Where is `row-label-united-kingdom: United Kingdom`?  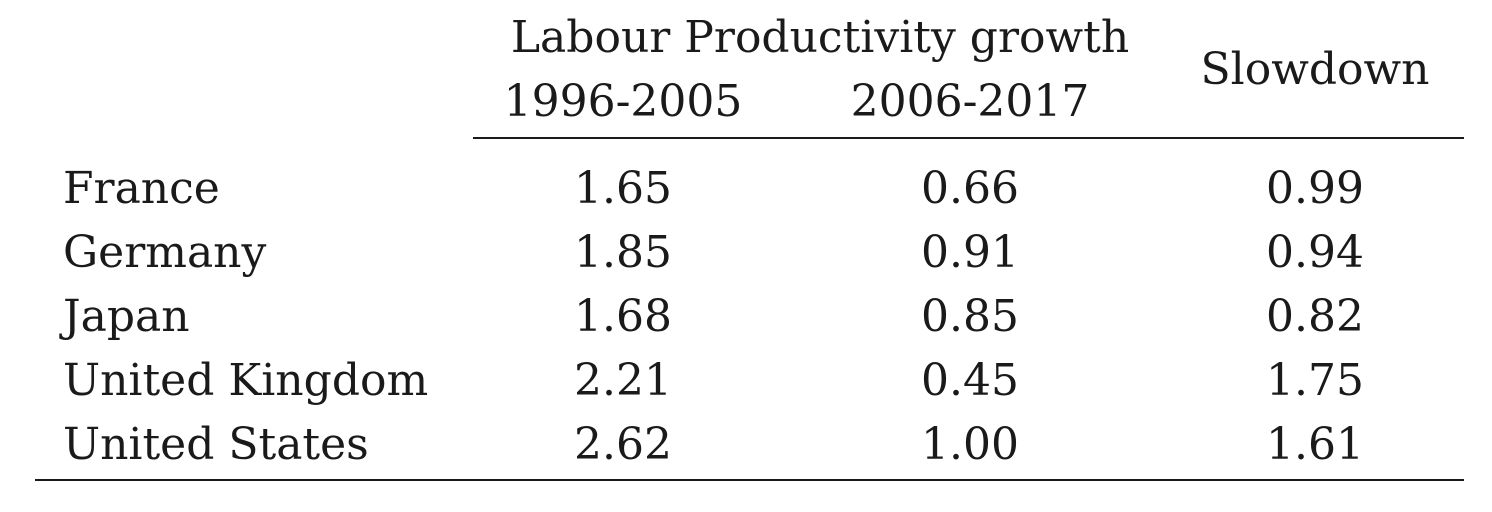
row-label-united-kingdom: United Kingdom is located at coordinates (246, 380).